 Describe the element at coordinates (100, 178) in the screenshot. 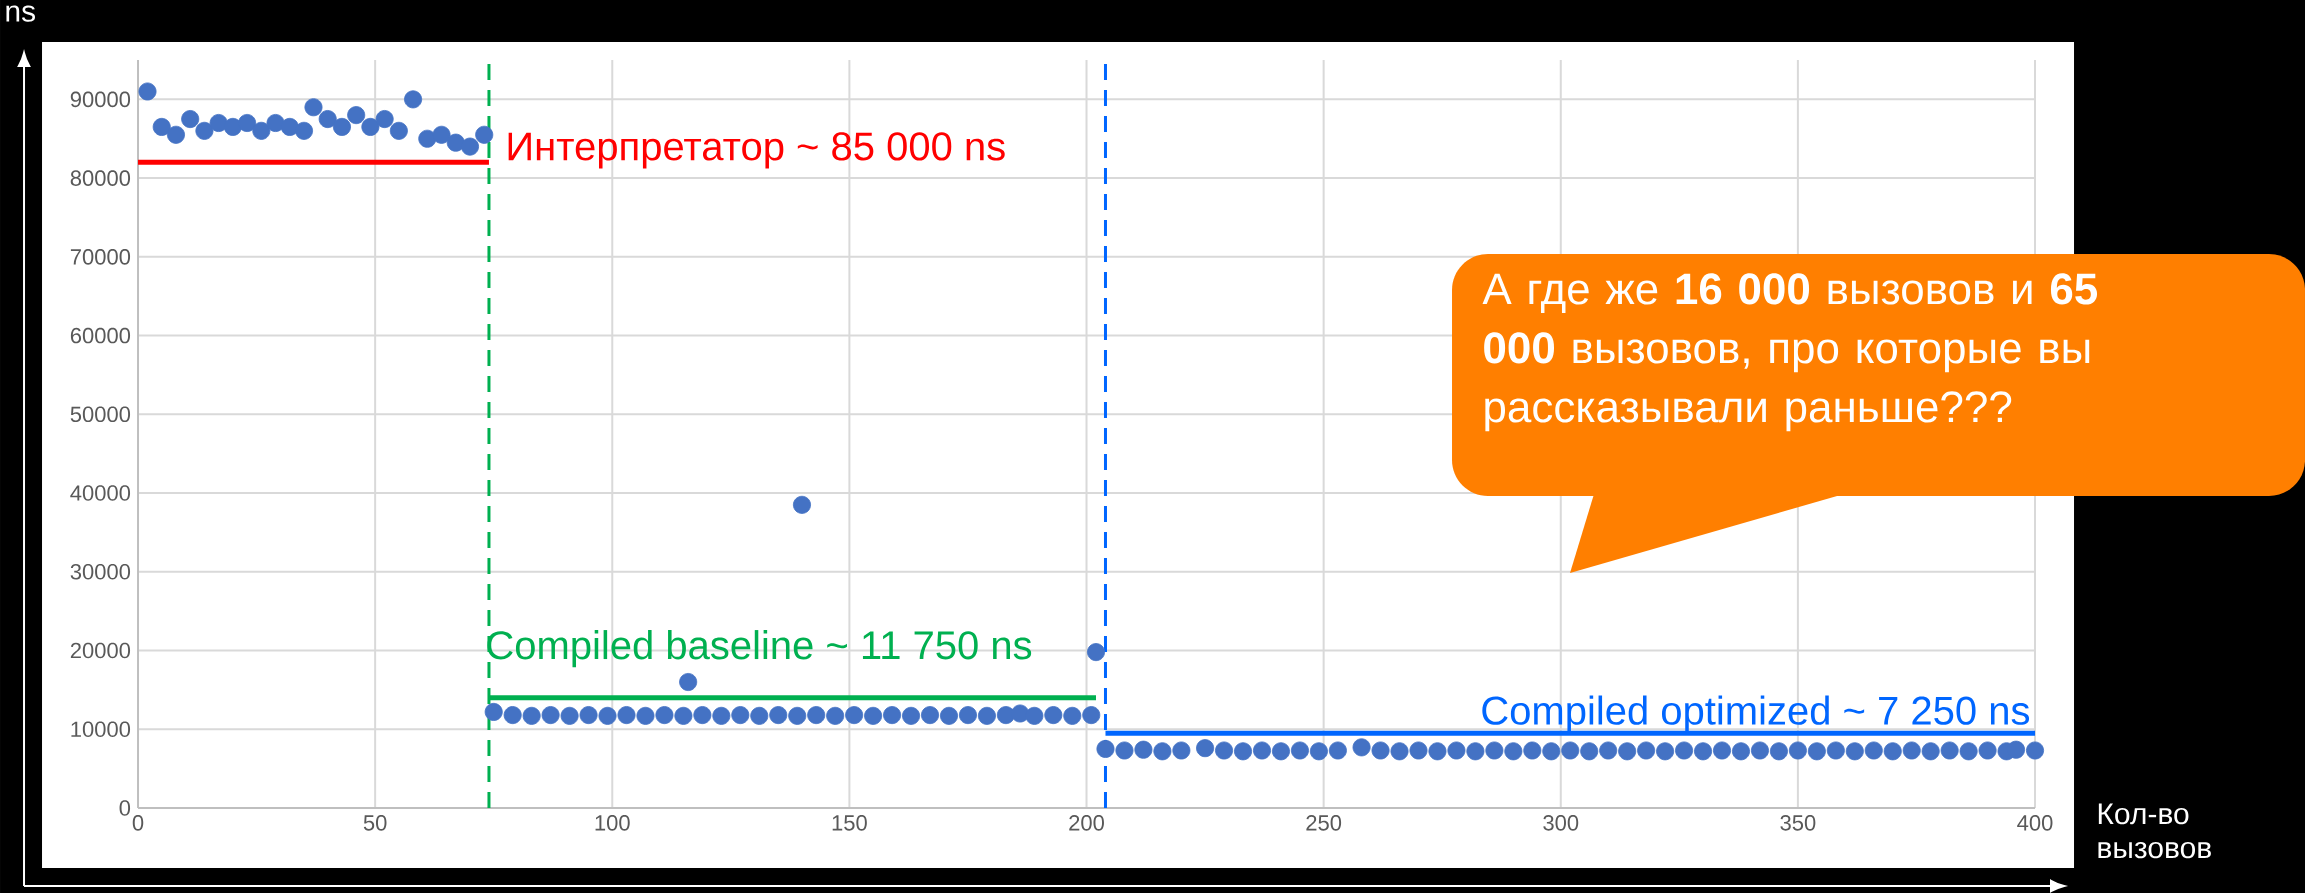

I see `y-tick-label: 80000` at that location.